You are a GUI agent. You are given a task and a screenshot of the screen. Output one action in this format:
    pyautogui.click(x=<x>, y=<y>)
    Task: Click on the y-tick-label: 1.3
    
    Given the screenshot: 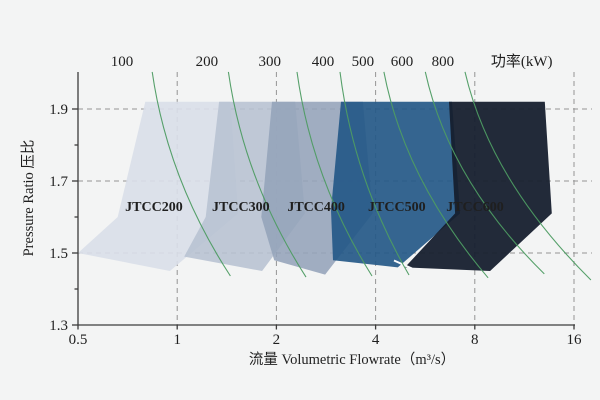 What is the action you would take?
    pyautogui.click(x=58, y=326)
    